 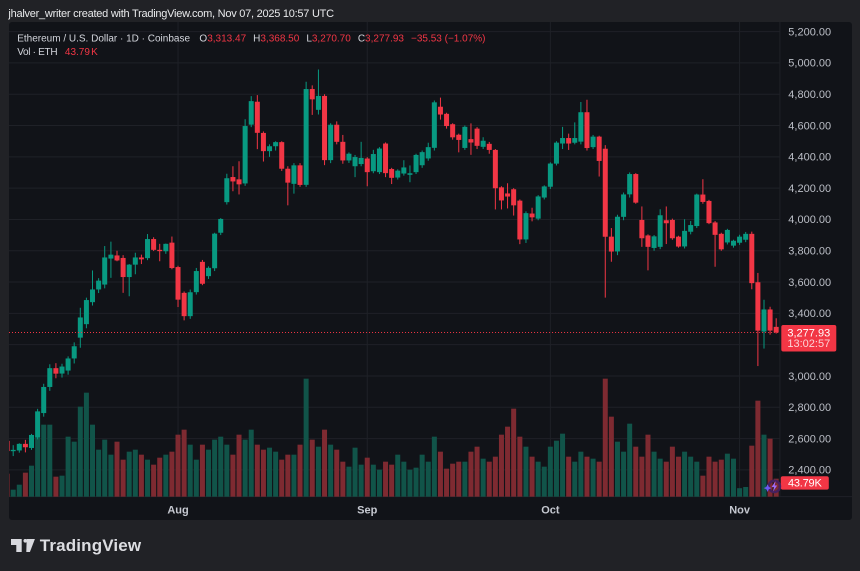 What do you see at coordinates (809, 64) in the screenshot?
I see `svg-text: 5,000.00` at bounding box center [809, 64].